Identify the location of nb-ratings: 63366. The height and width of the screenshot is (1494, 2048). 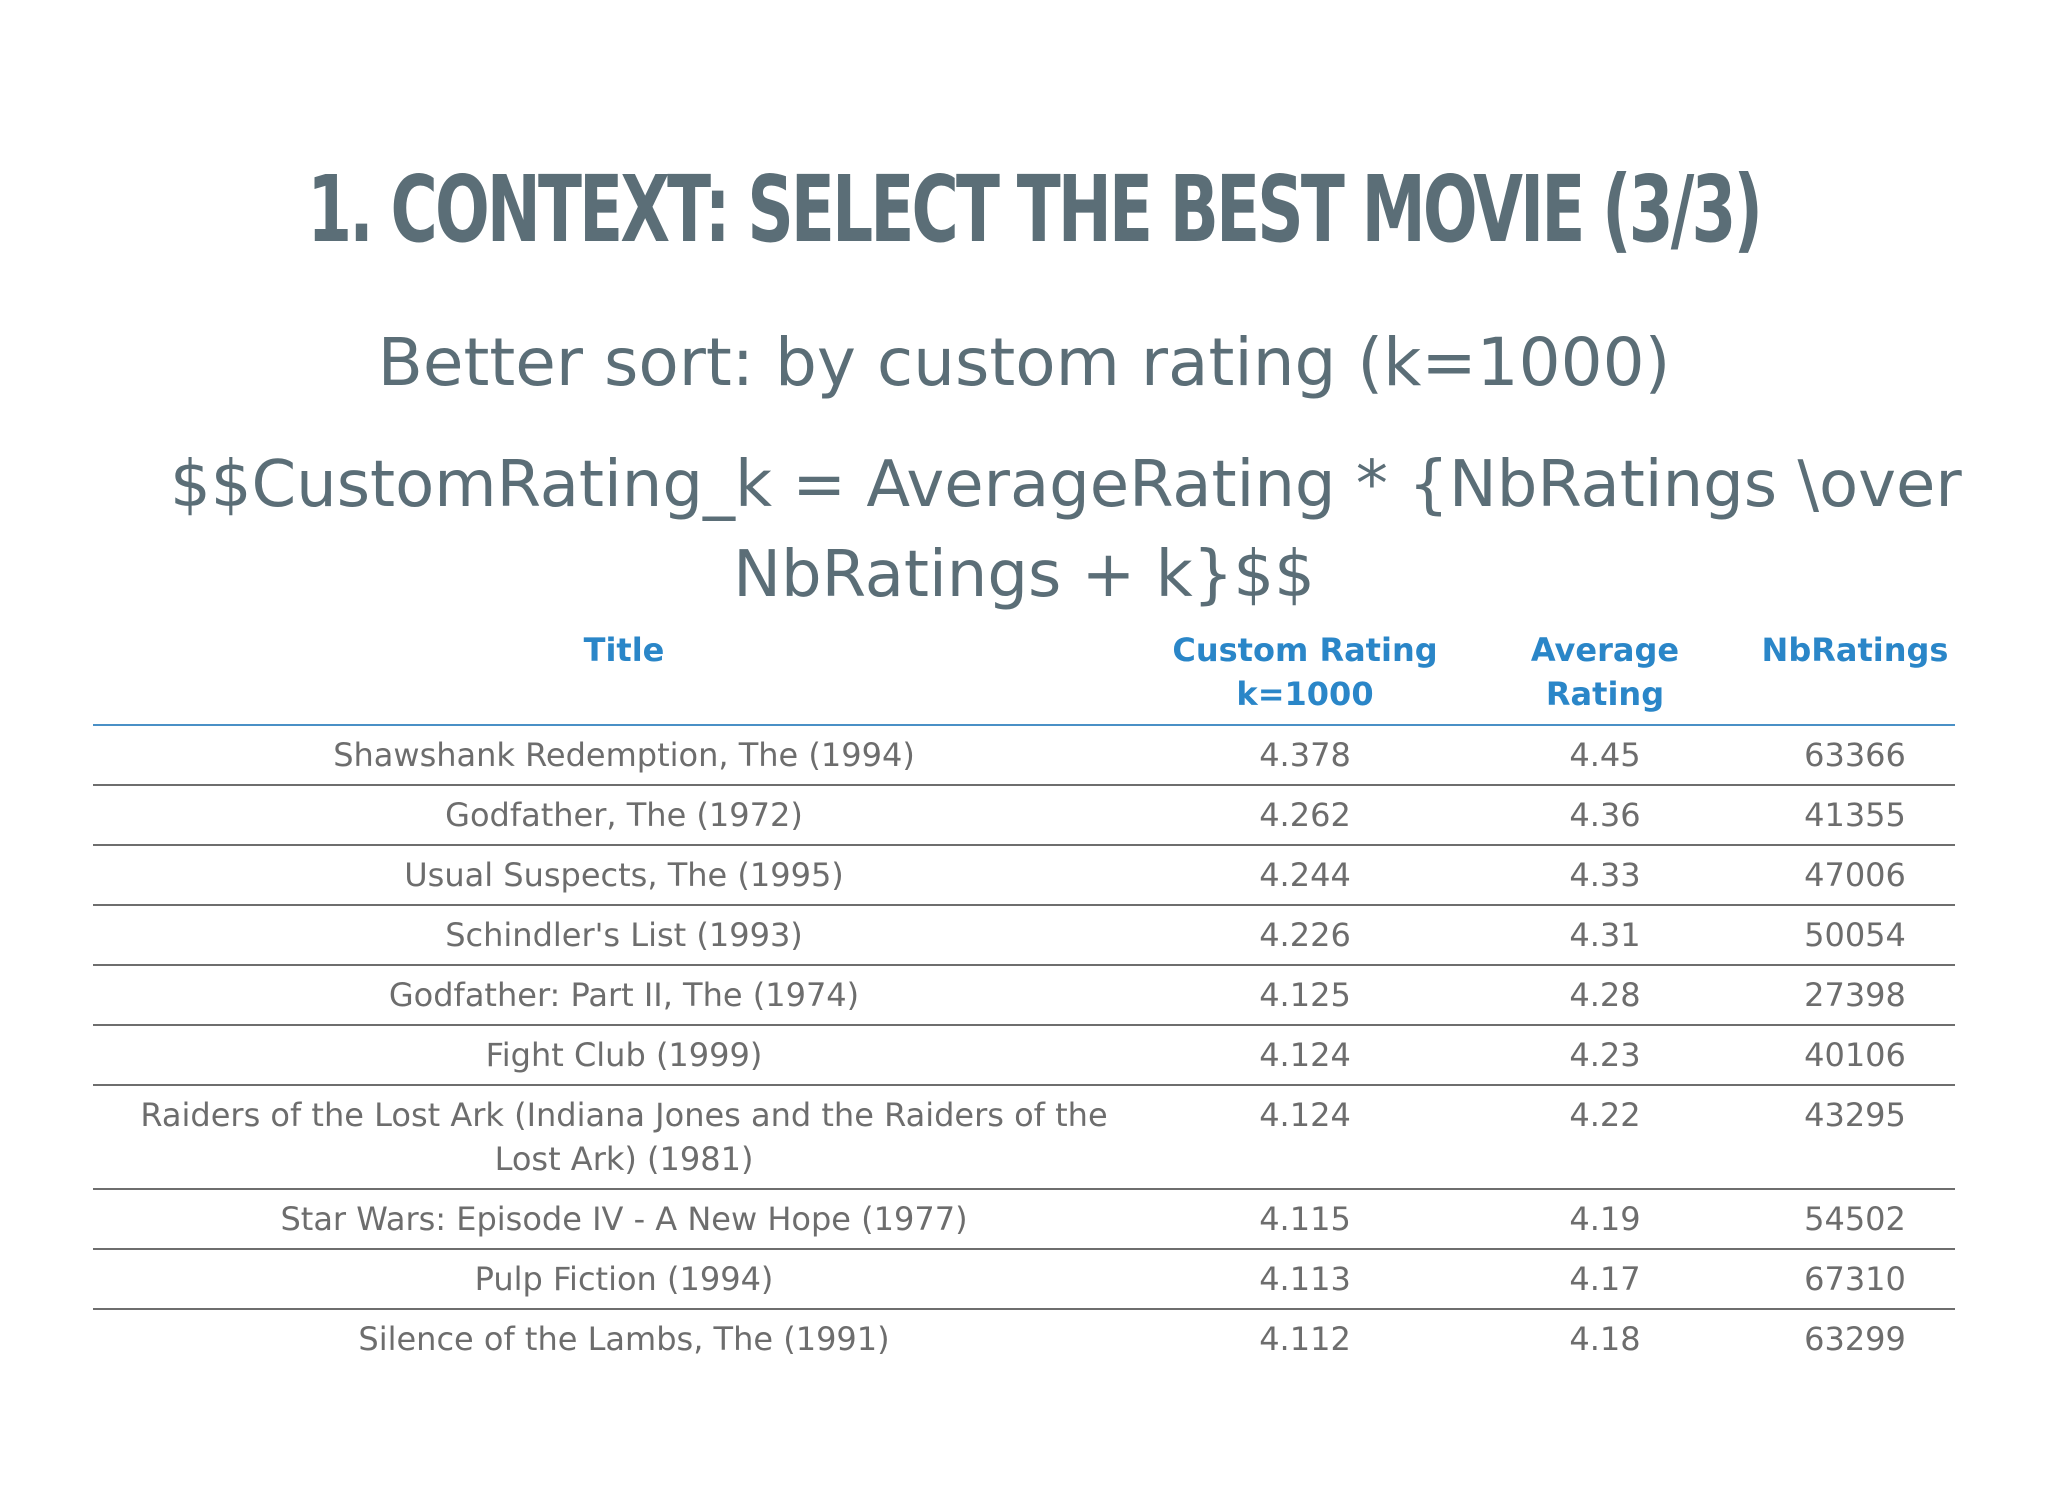
(1855, 755).